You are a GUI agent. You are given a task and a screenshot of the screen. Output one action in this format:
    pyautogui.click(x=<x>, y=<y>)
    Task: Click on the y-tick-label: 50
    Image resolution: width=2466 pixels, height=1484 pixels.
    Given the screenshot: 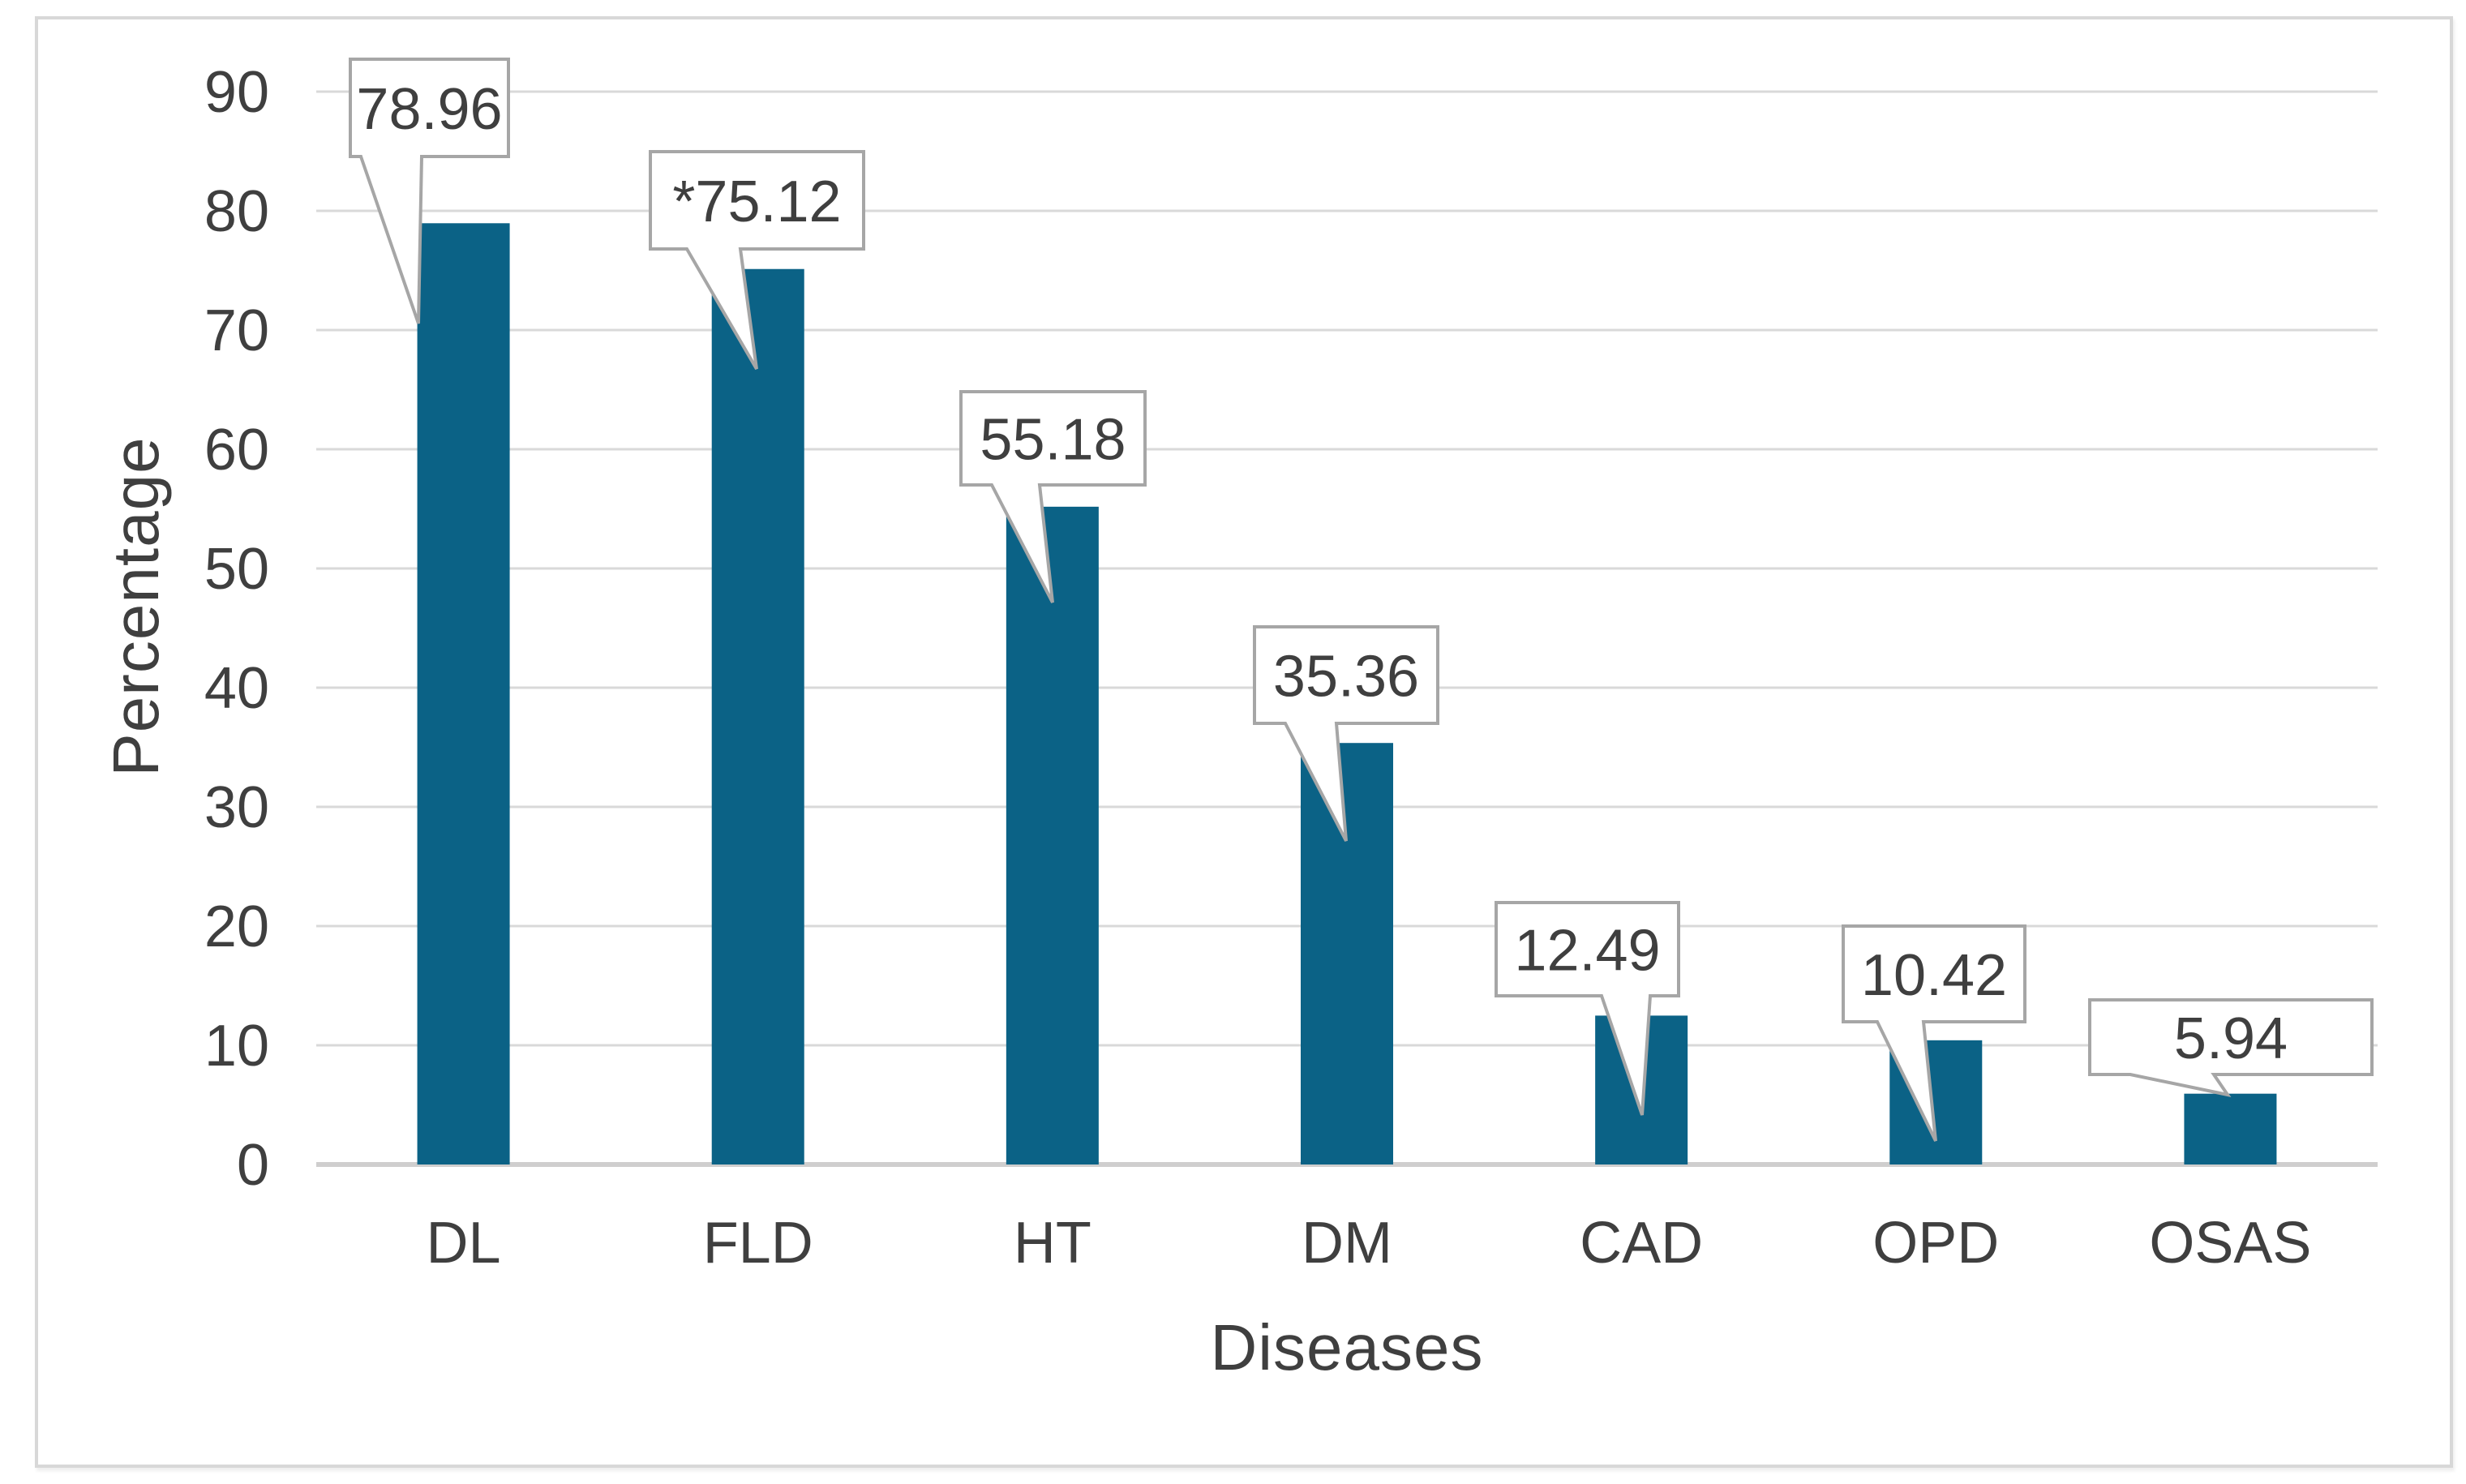 What is the action you would take?
    pyautogui.click(x=236, y=569)
    